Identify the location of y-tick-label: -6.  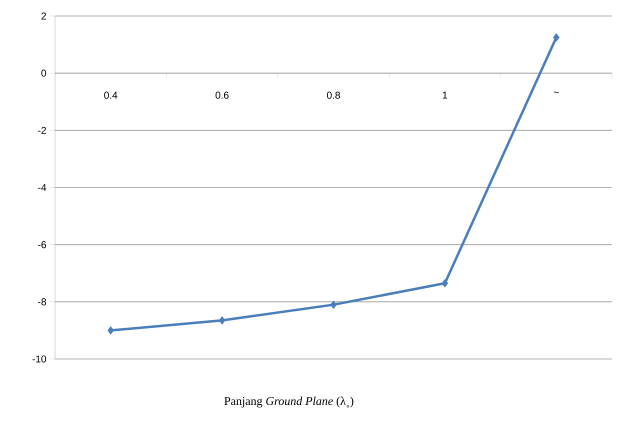
(42, 244).